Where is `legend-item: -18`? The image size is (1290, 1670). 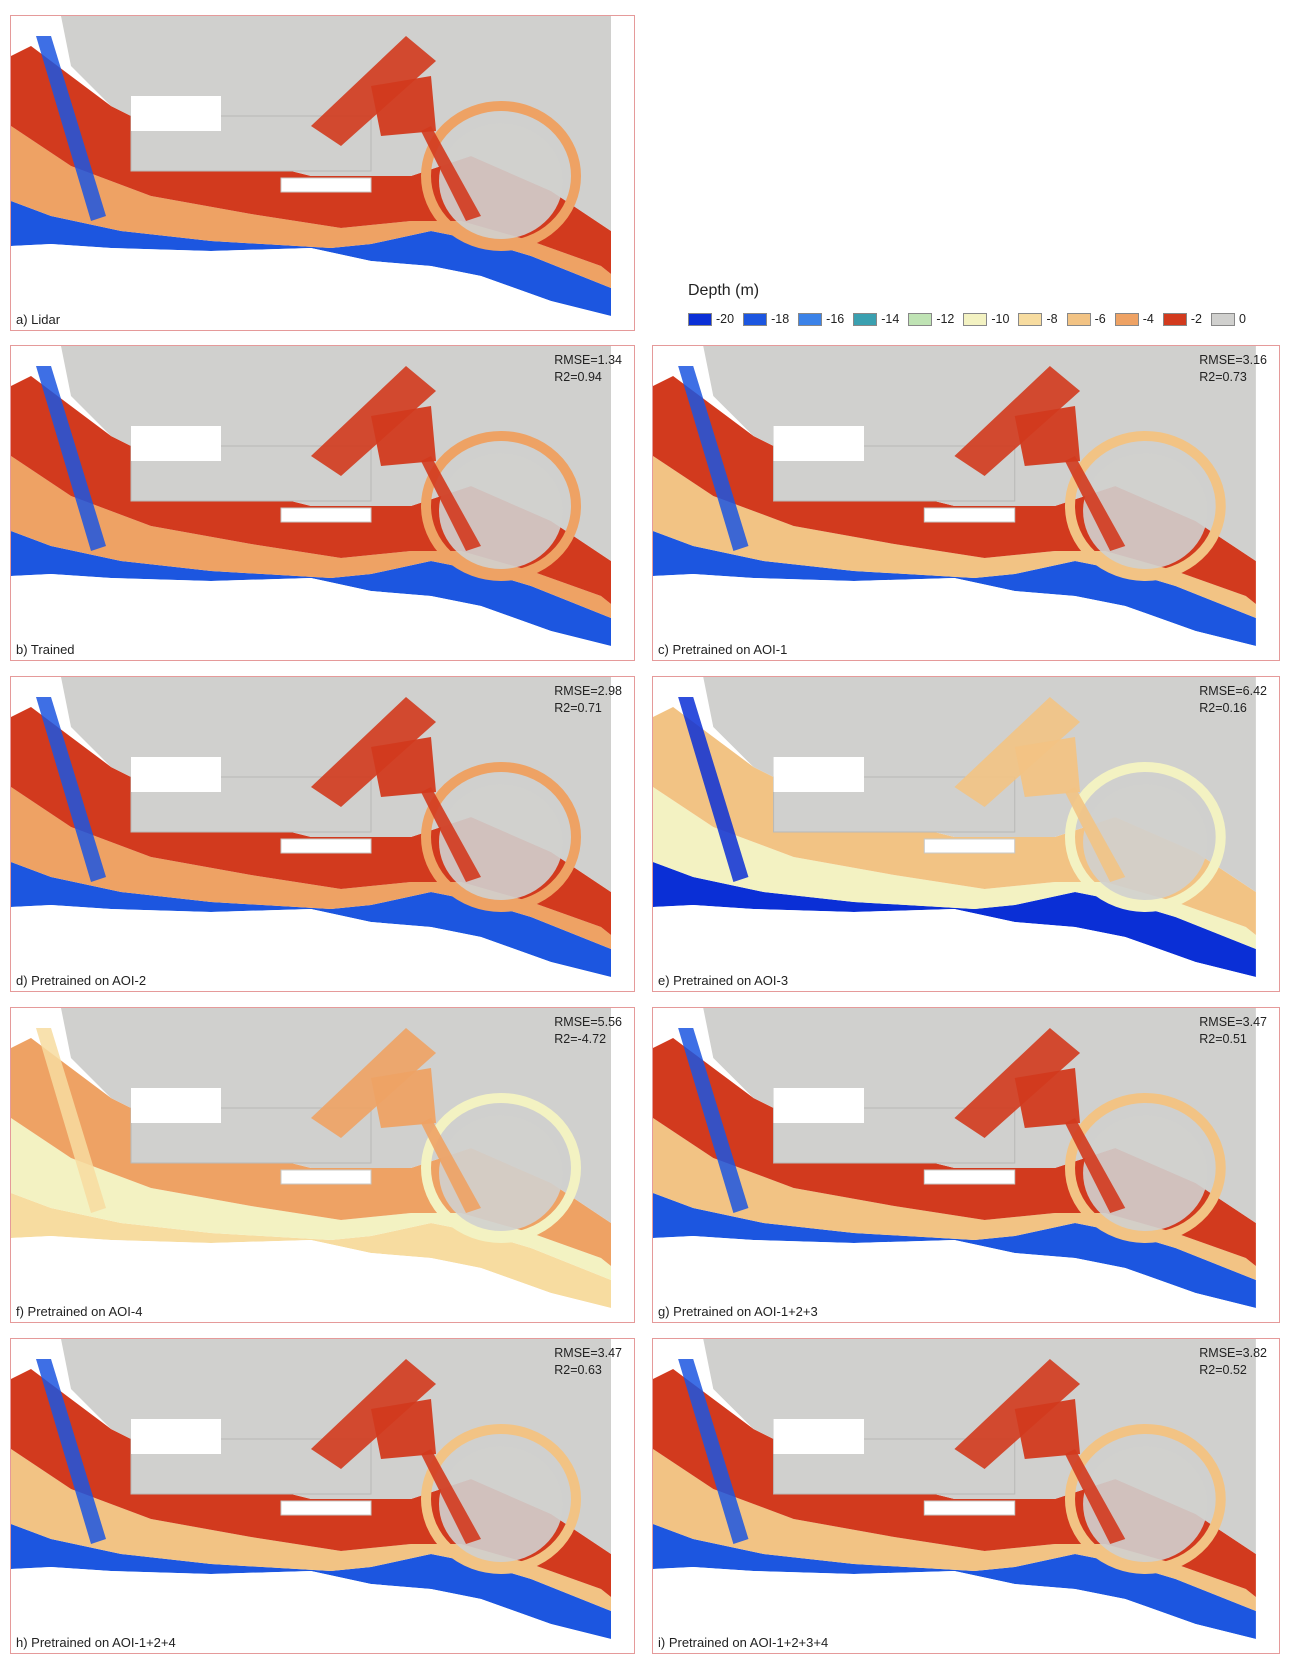 legend-item: -18 is located at coordinates (766, 319).